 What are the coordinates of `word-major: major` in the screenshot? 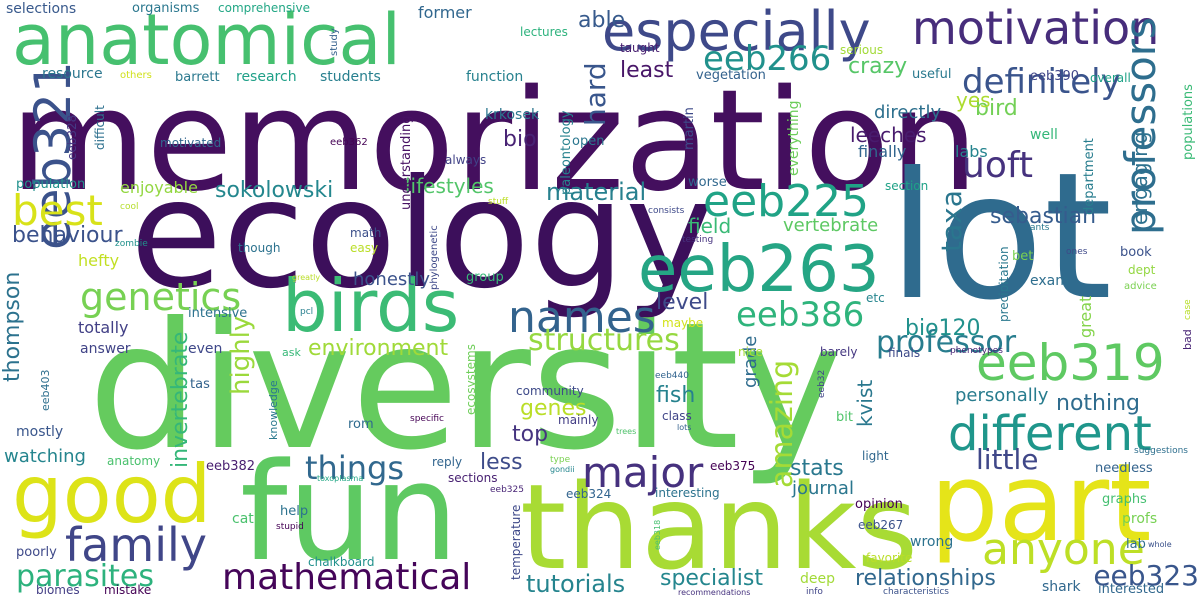 It's located at (643, 472).